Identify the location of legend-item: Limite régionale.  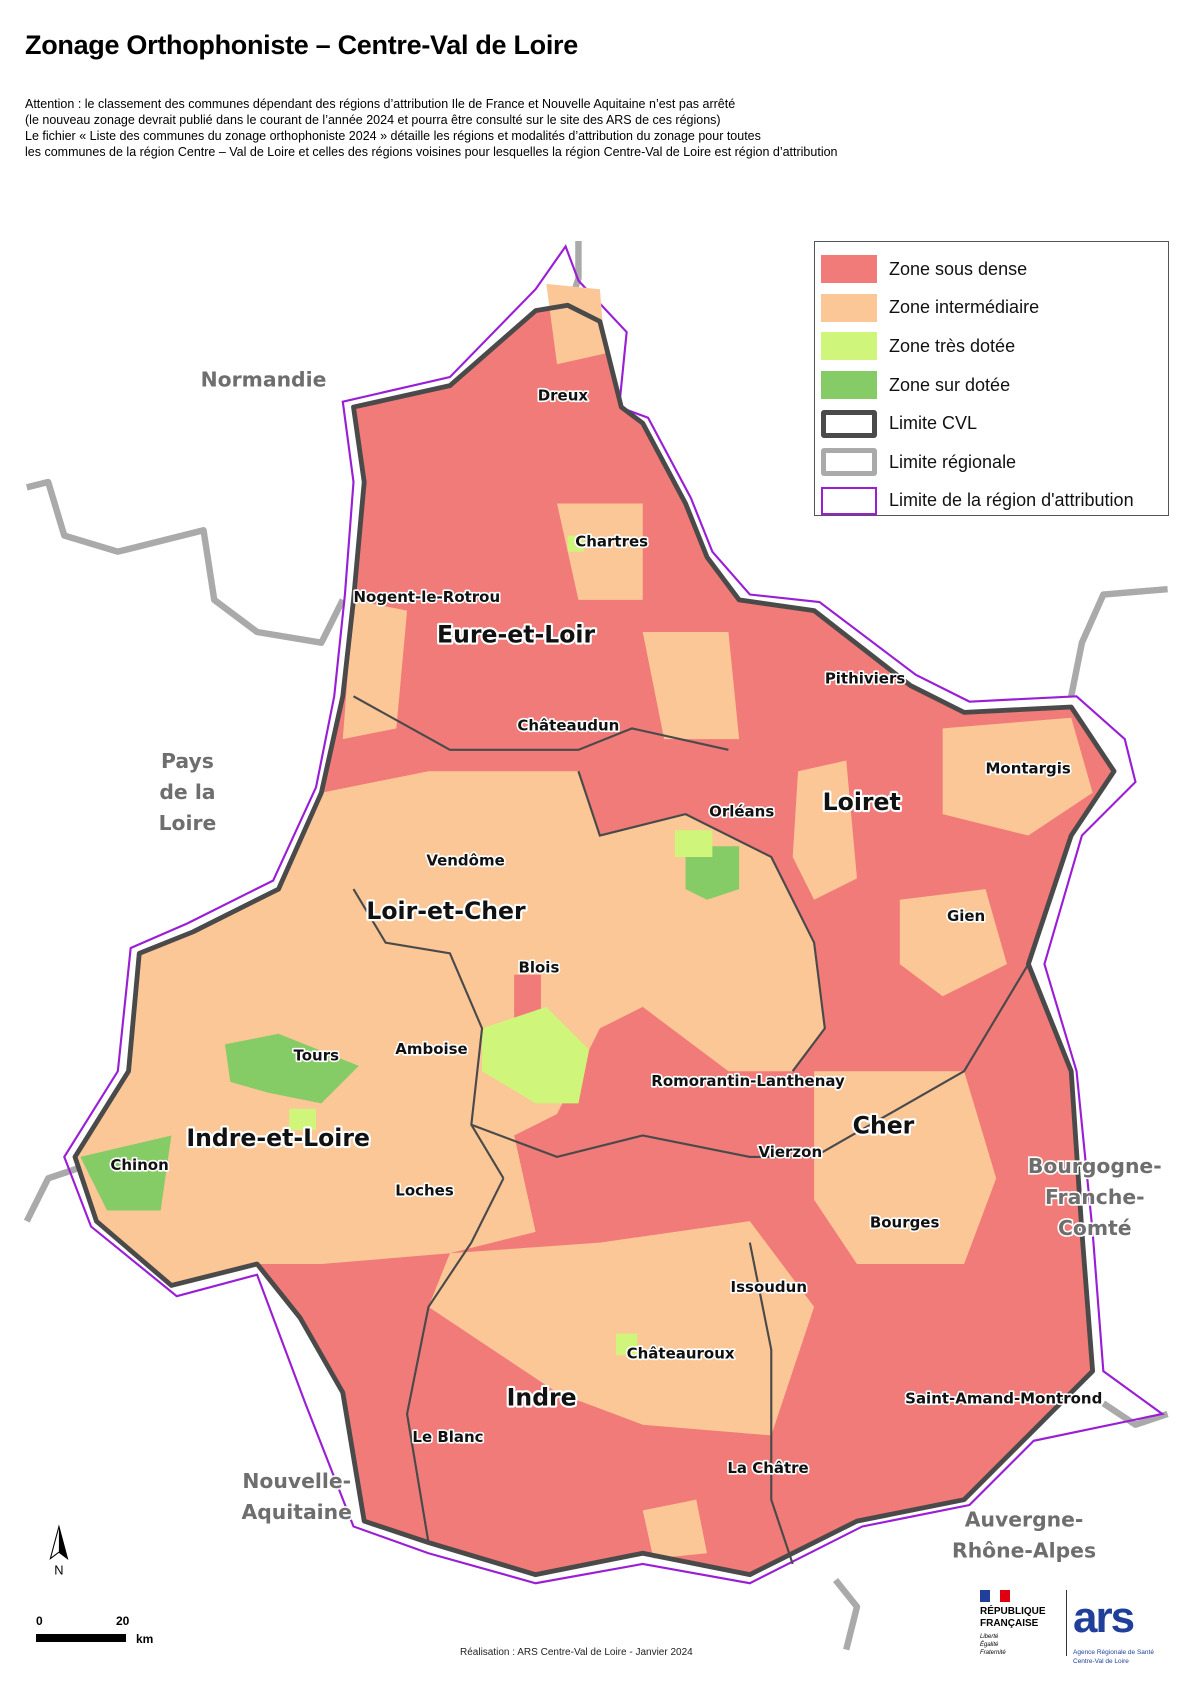
(991, 462).